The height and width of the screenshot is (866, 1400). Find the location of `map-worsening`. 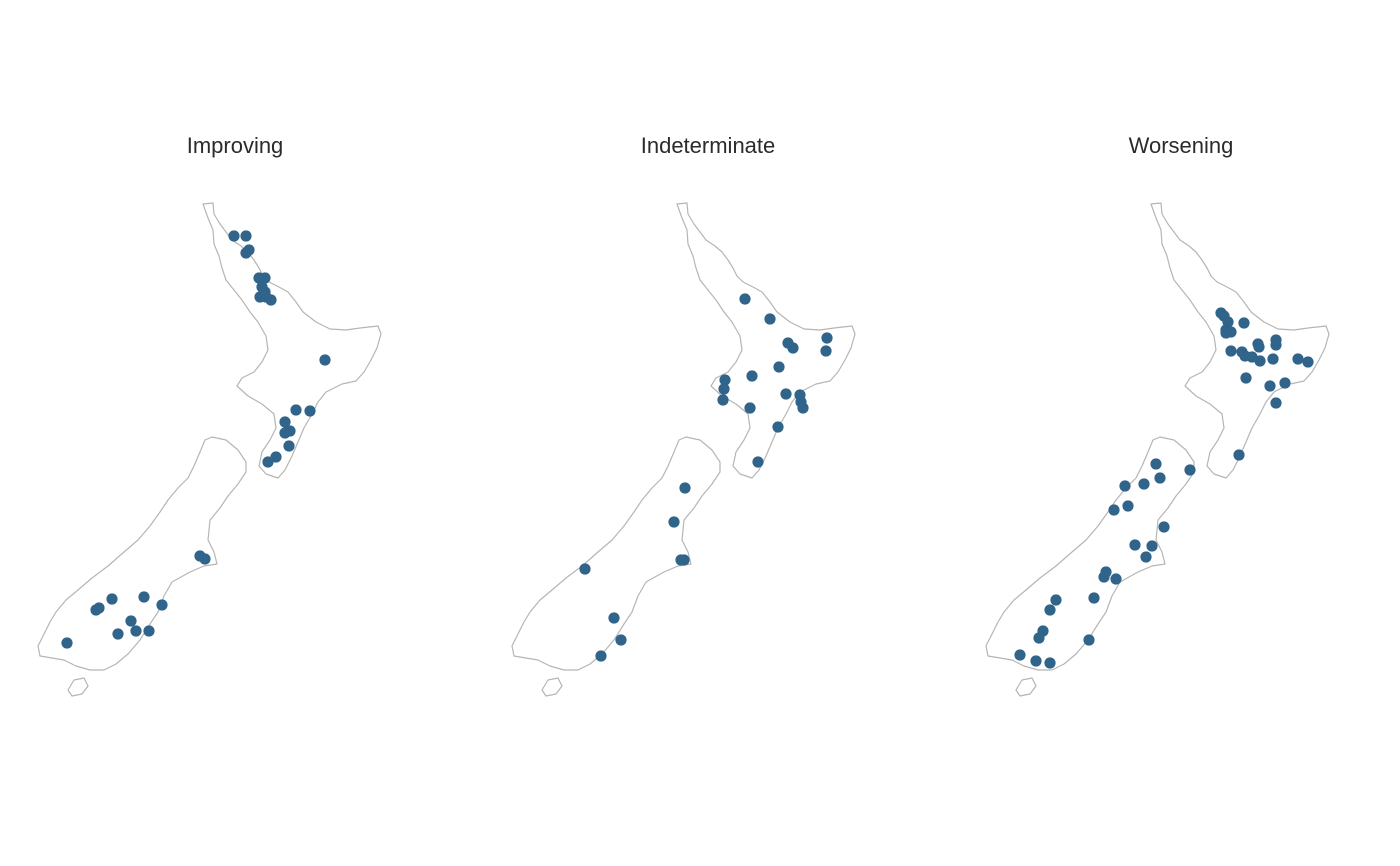

map-worsening is located at coordinates (1157, 449).